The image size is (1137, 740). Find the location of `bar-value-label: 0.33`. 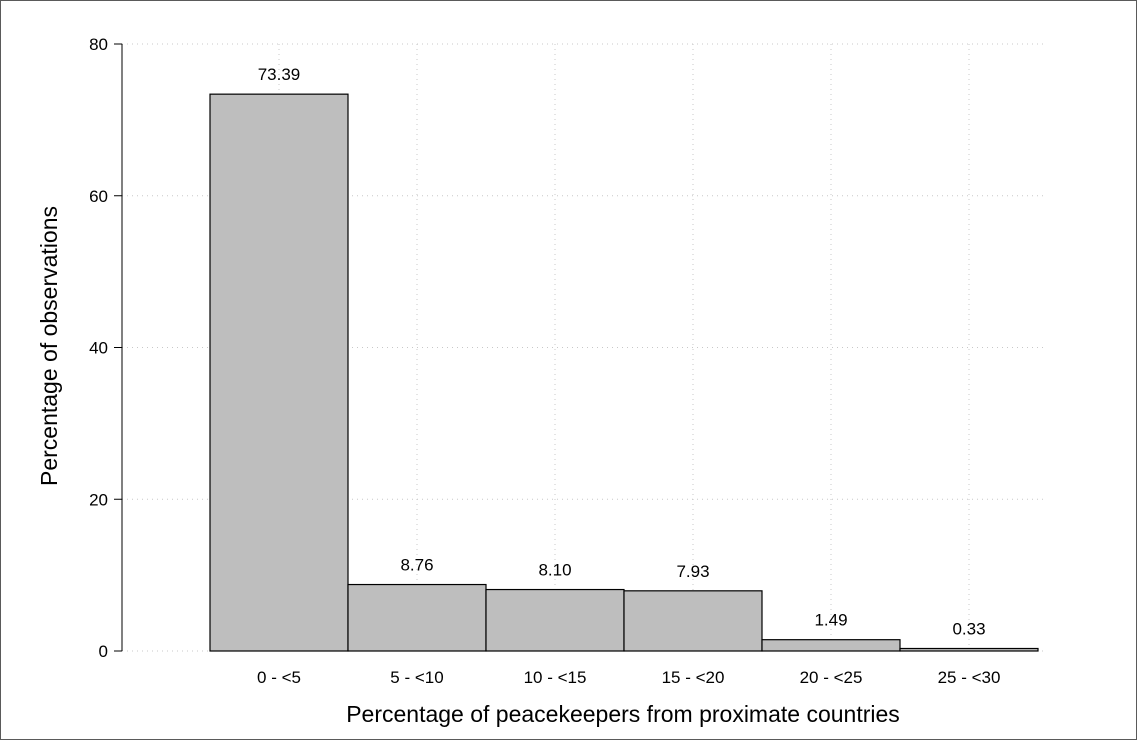

bar-value-label: 0.33 is located at coordinates (968, 628).